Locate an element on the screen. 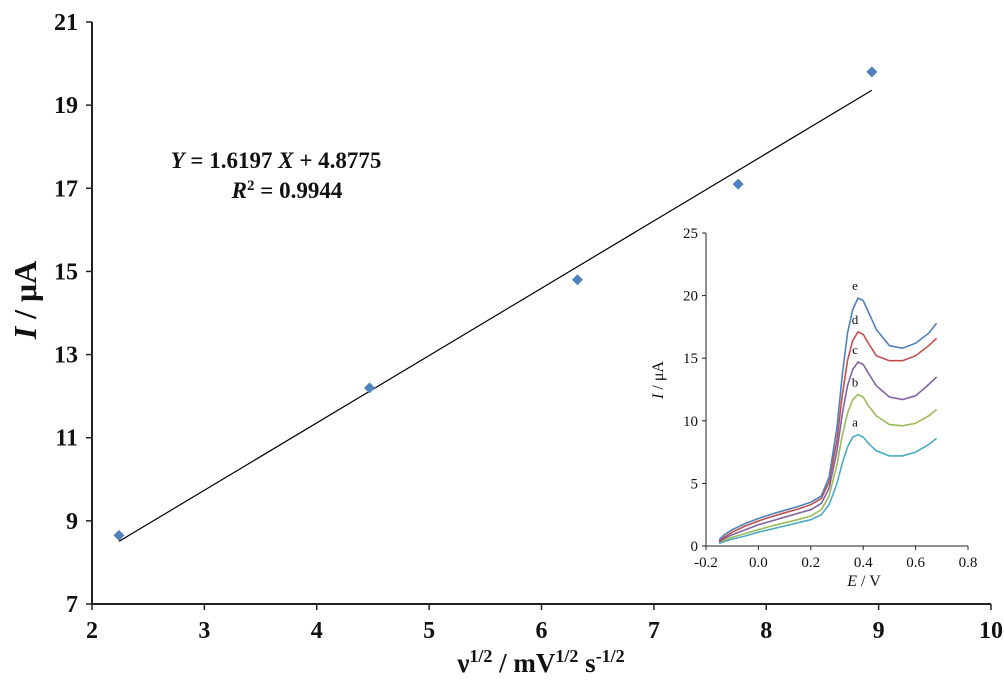 This screenshot has height=683, width=1004. y-tick-label: 13 is located at coordinates (66, 356).